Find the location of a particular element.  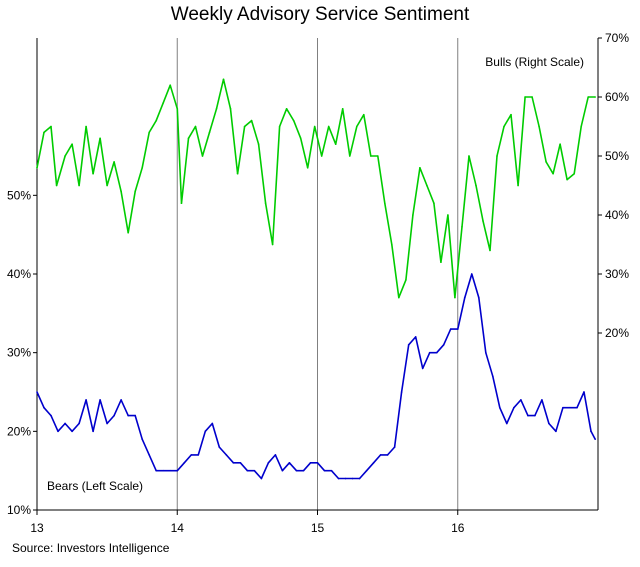

right-tick-label: 60% is located at coordinates (617, 97).